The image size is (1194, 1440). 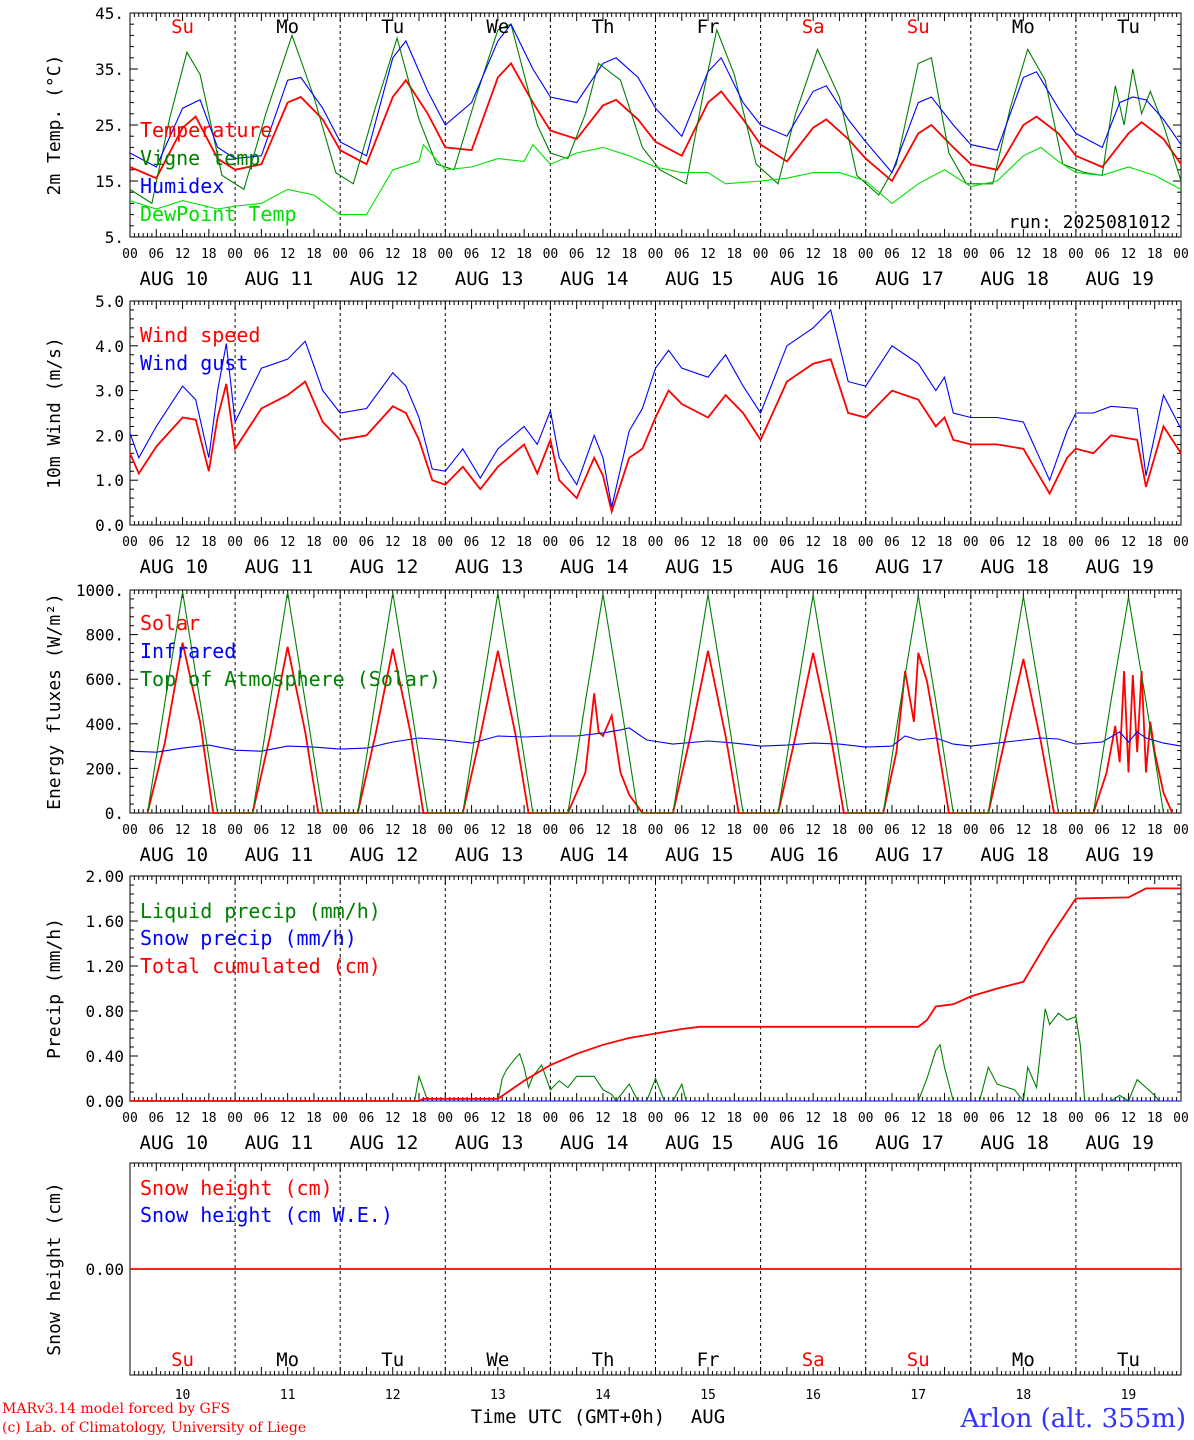 What do you see at coordinates (109, 525) in the screenshot?
I see `y-tick-label: 0.0` at bounding box center [109, 525].